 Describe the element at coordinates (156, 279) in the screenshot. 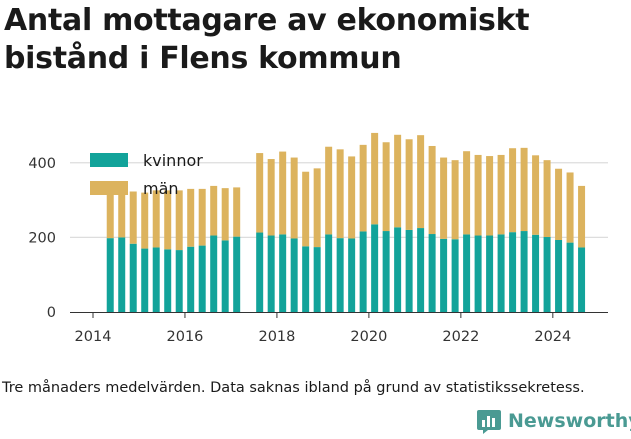

I see `bar-kvinnor-2015-Q2` at that location.